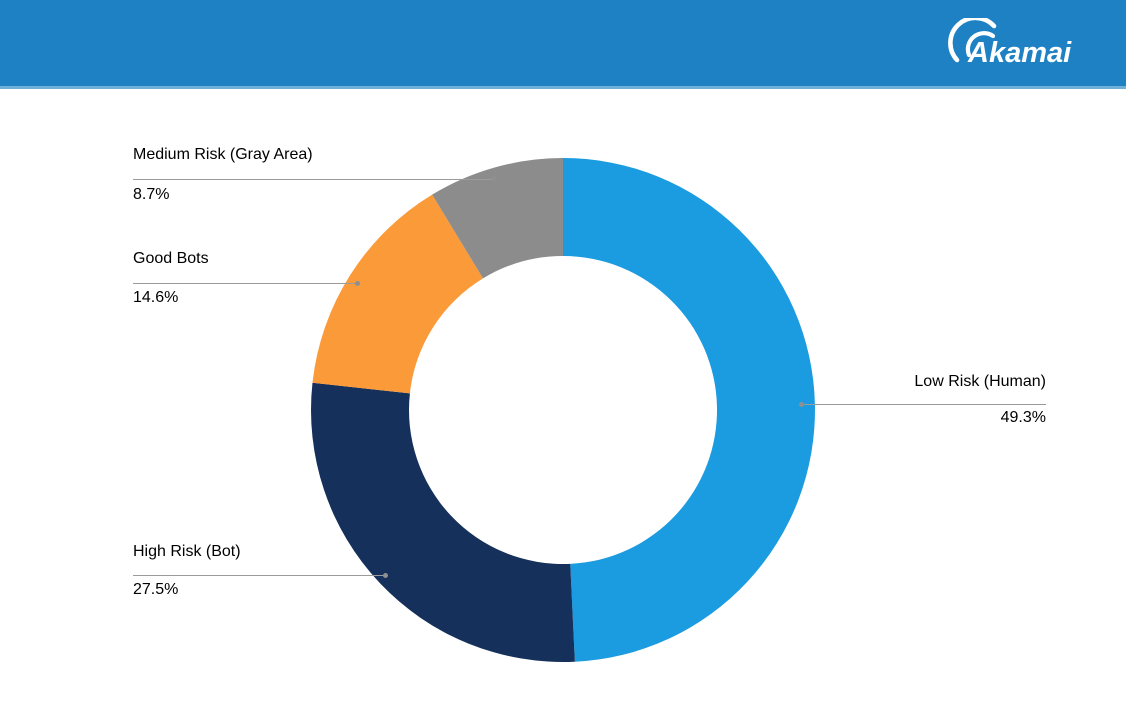 The width and height of the screenshot is (1126, 722). What do you see at coordinates (171, 258) in the screenshot?
I see `callout-label-good-bots: Good Bots` at bounding box center [171, 258].